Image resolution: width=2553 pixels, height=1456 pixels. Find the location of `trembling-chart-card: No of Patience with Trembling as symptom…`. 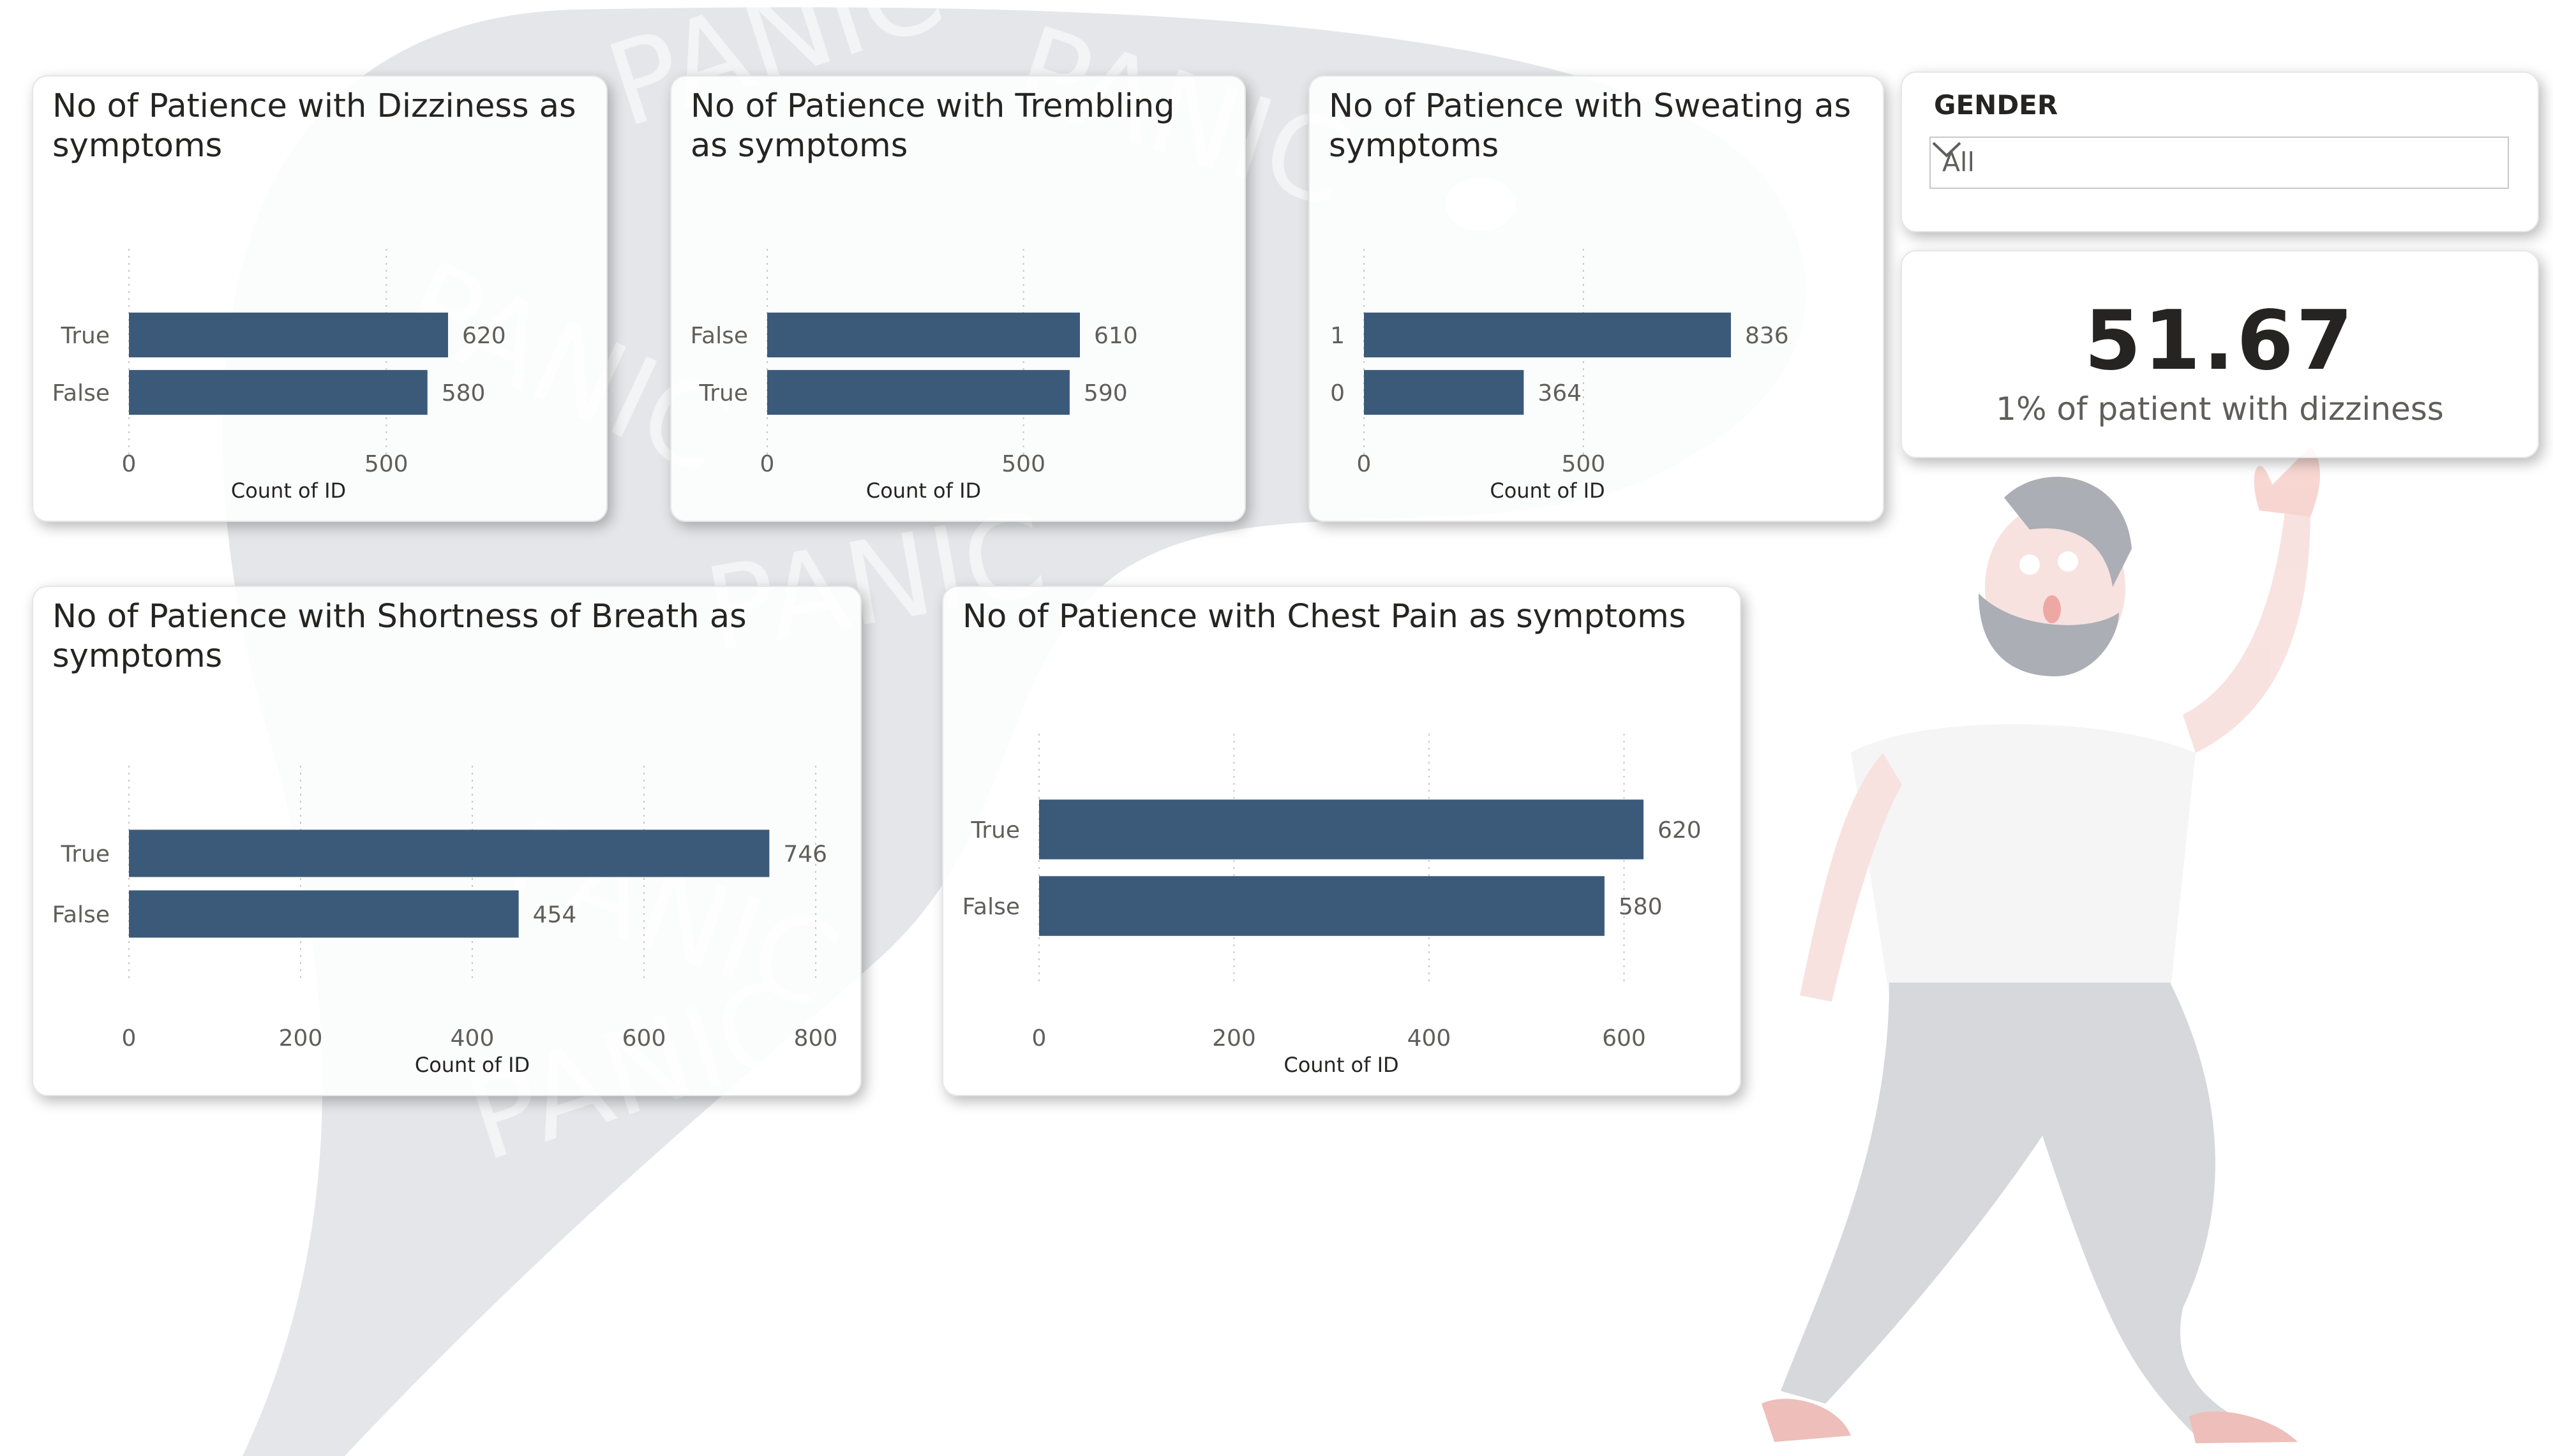

trembling-chart-card: No of Patience with Trembling as symptom… is located at coordinates (958, 298).